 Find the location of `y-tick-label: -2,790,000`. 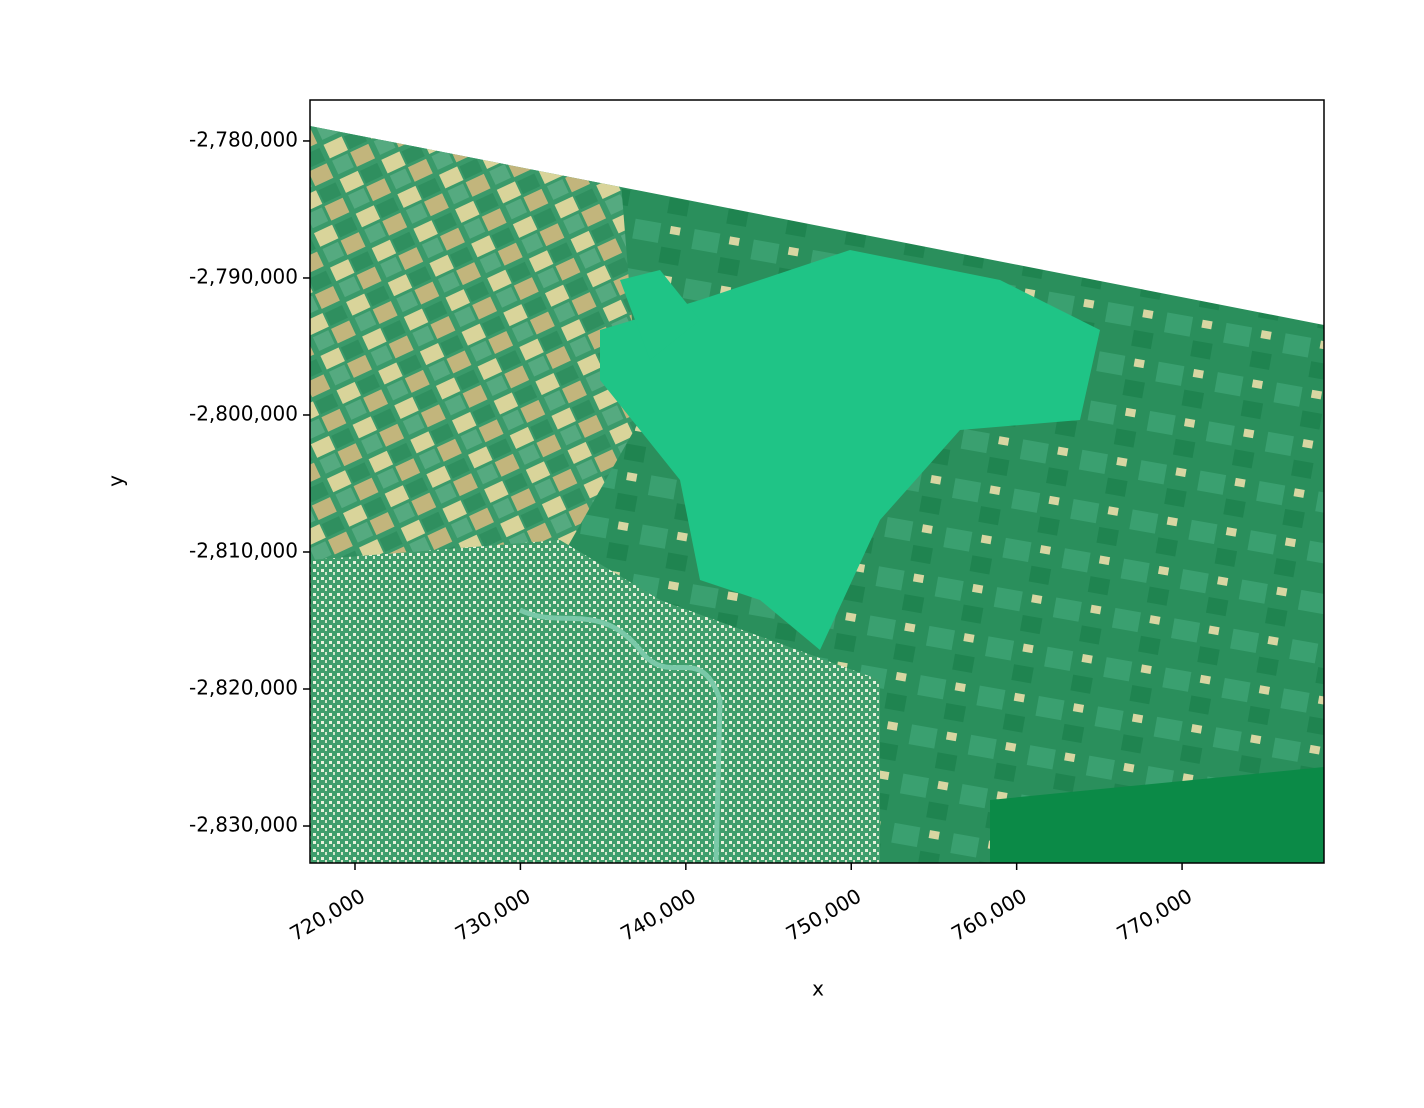

y-tick-label: -2,790,000 is located at coordinates (243, 276).